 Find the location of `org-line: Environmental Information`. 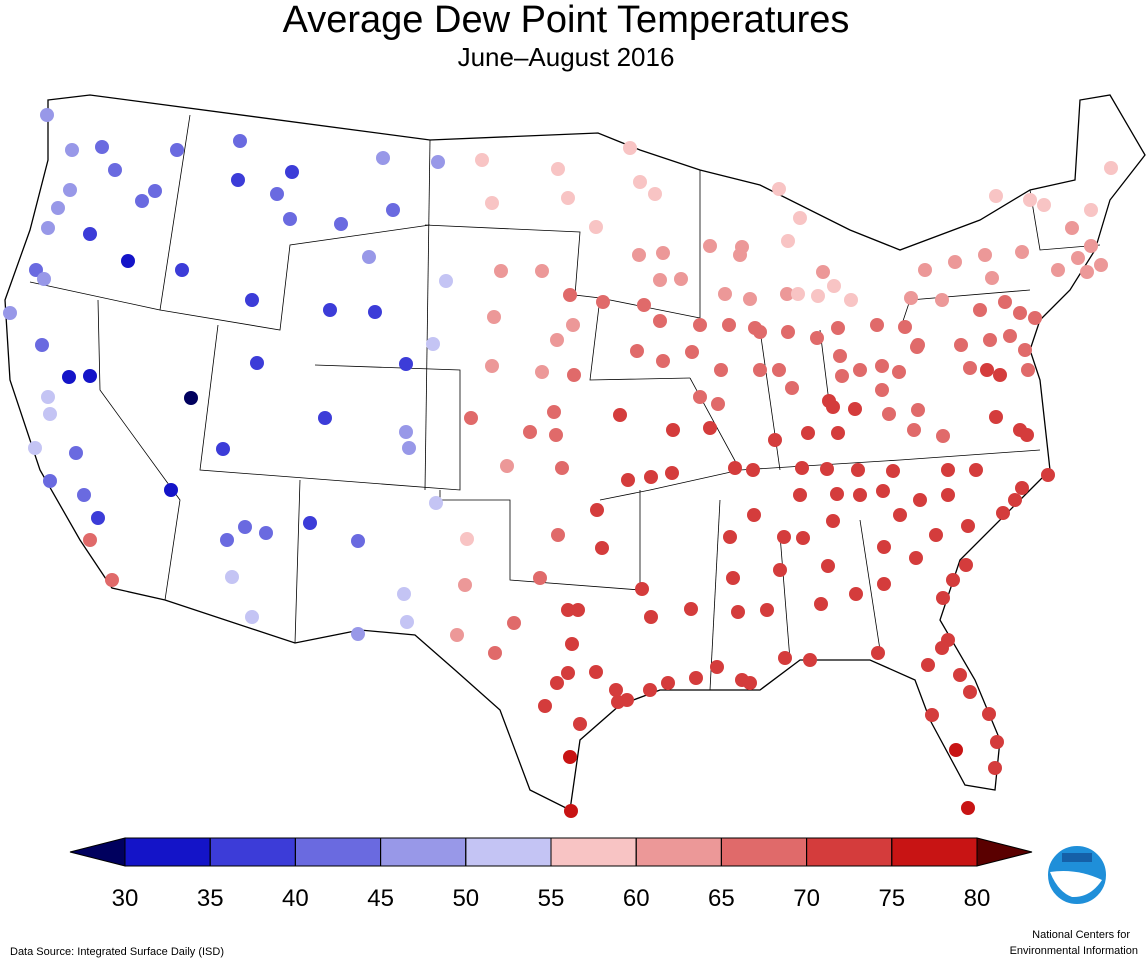

org-line: Environmental Information is located at coordinates (1074, 951).